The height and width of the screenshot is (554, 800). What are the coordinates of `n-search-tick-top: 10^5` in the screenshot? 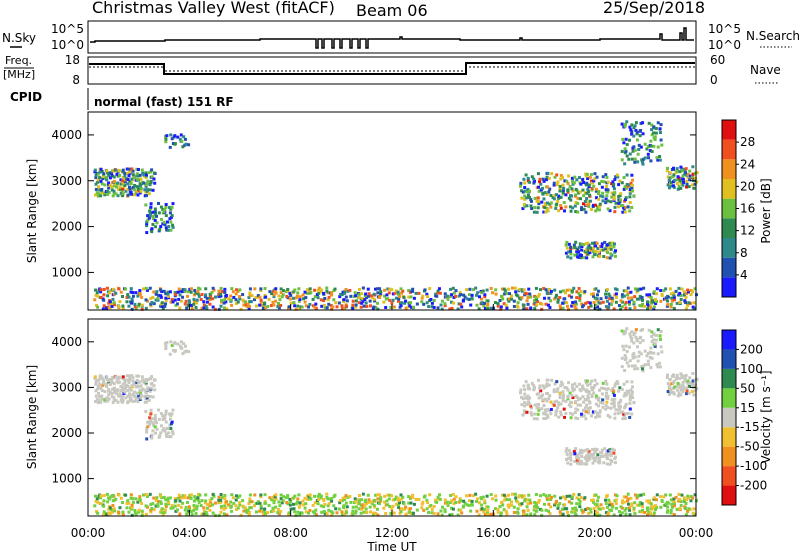 It's located at (724, 29).